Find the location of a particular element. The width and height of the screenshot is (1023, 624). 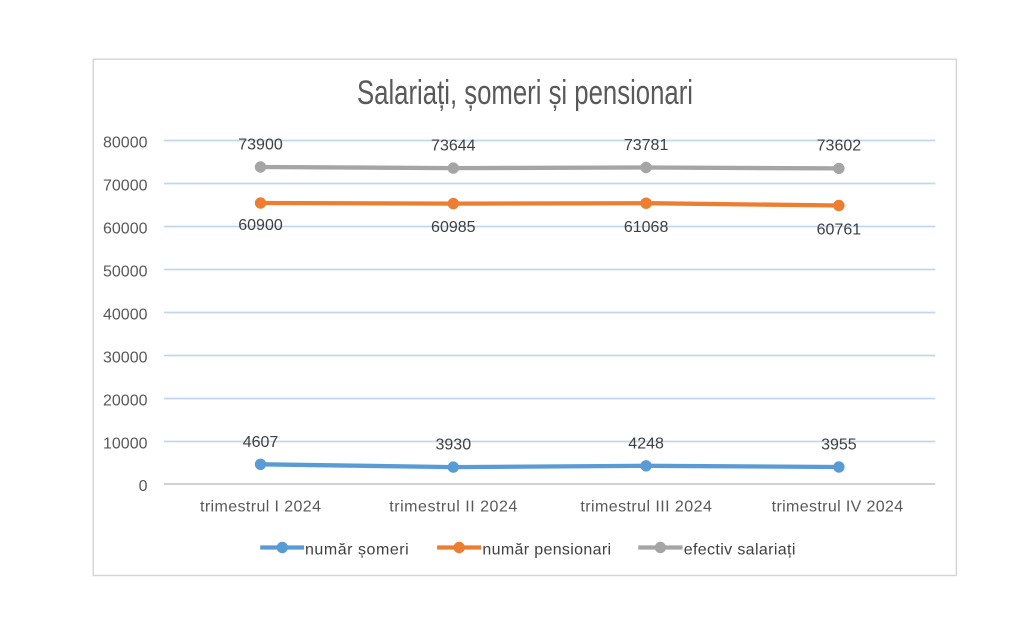

svg-text: 60761 is located at coordinates (839, 229).